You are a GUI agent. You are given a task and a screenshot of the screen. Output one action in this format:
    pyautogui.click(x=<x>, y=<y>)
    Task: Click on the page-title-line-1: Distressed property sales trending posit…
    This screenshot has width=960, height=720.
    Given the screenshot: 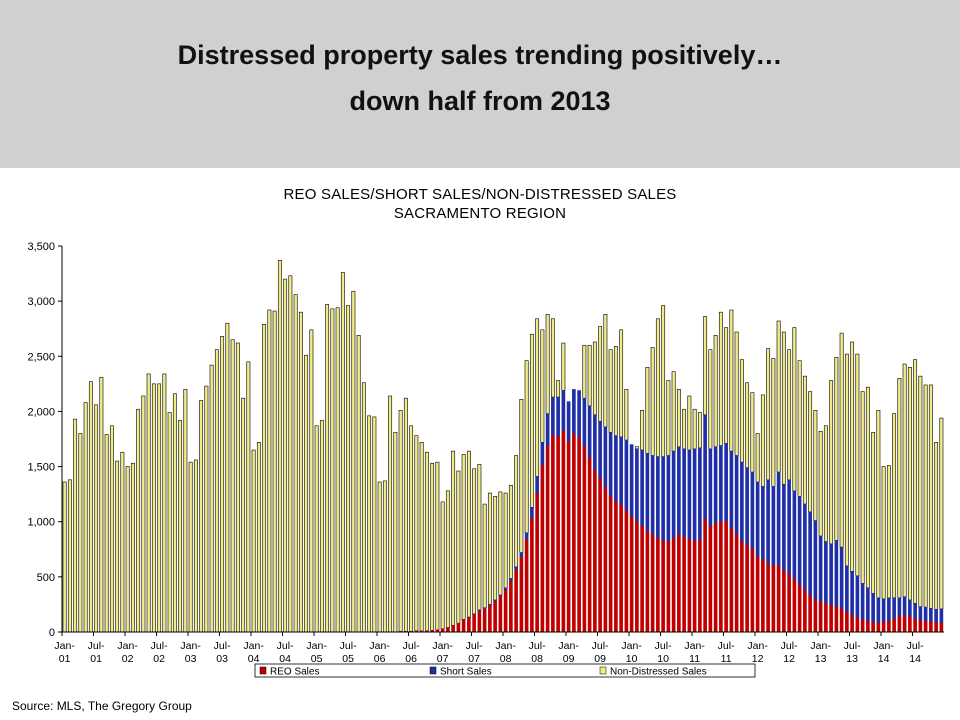 What is the action you would take?
    pyautogui.click(x=480, y=55)
    